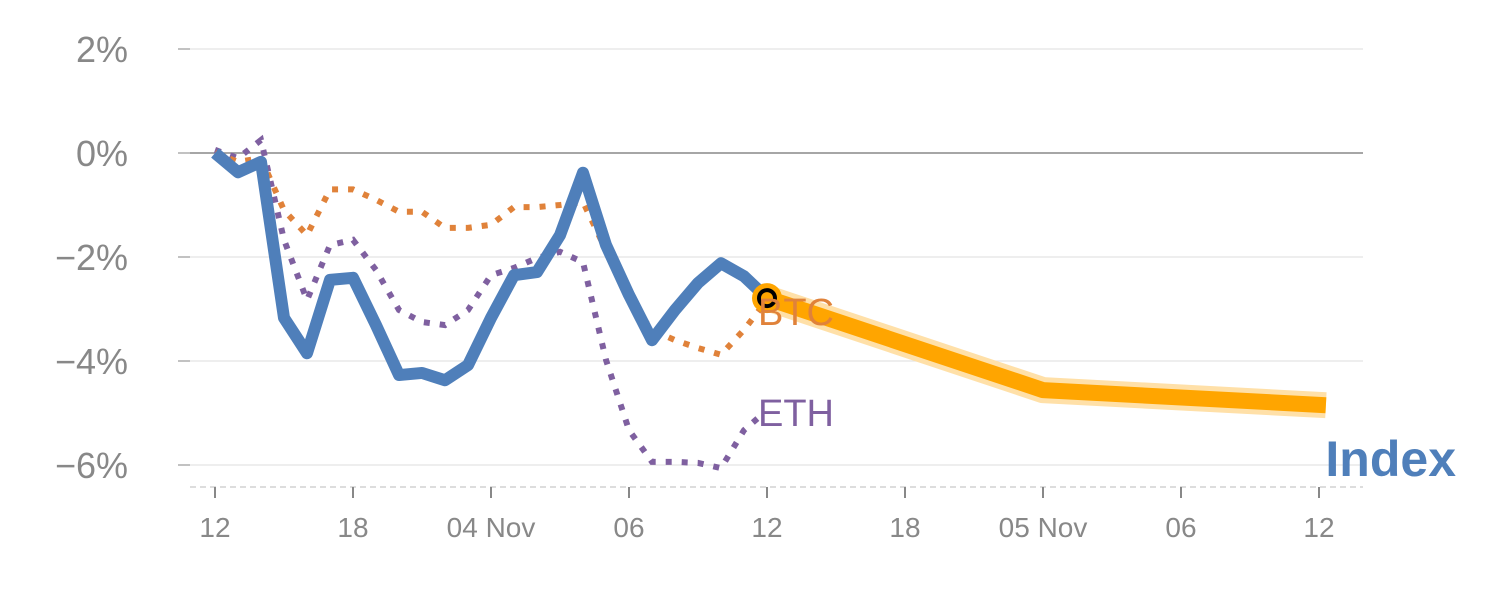 The image size is (1500, 600). I want to click on y-axis: 2% 0% −2% −4% −6%, so click(122, 257).